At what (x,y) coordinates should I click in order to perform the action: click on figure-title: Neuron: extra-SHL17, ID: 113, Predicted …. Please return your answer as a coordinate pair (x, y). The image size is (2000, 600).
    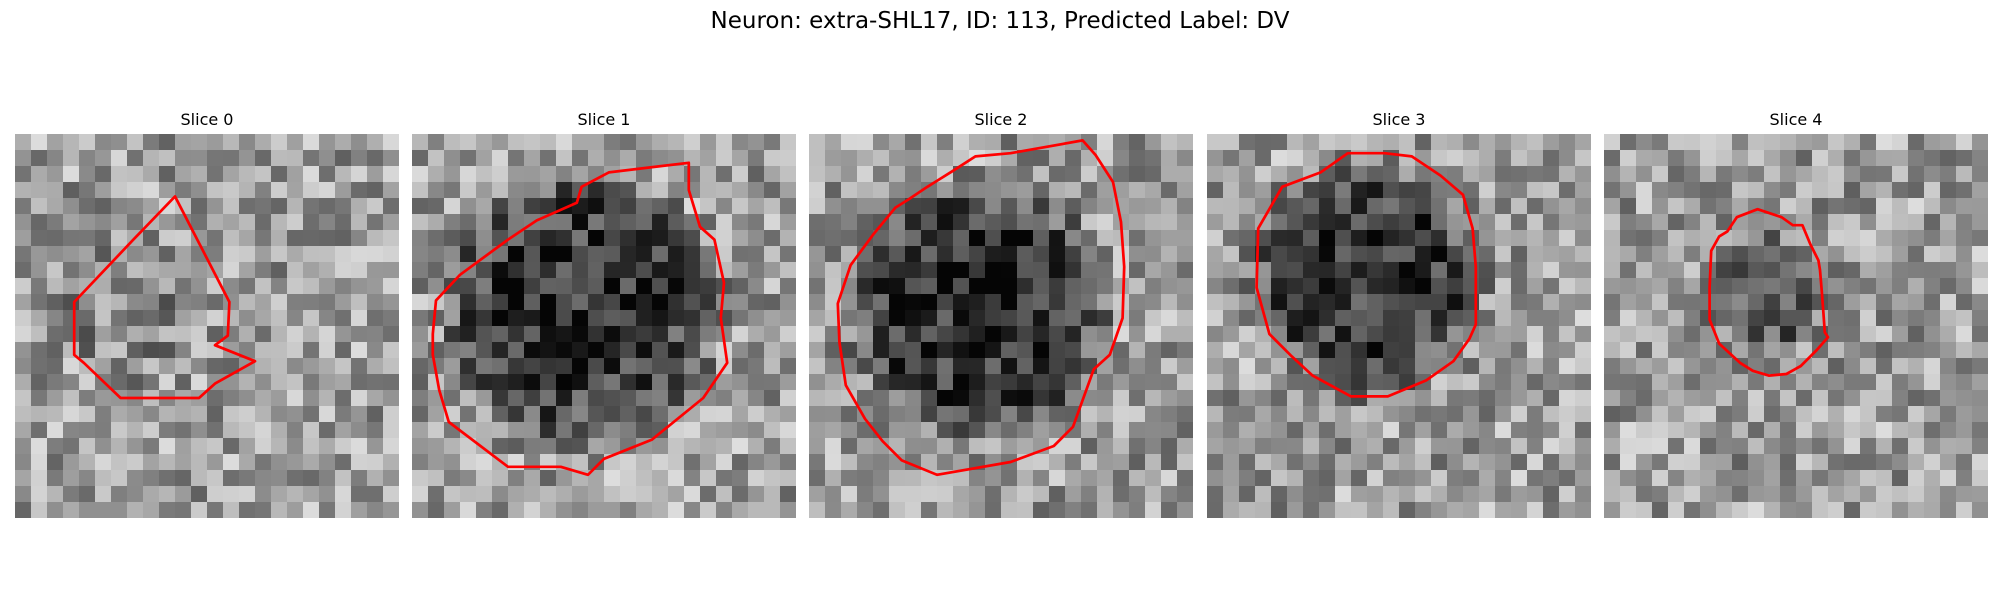
    Looking at the image, I should click on (1000, 21).